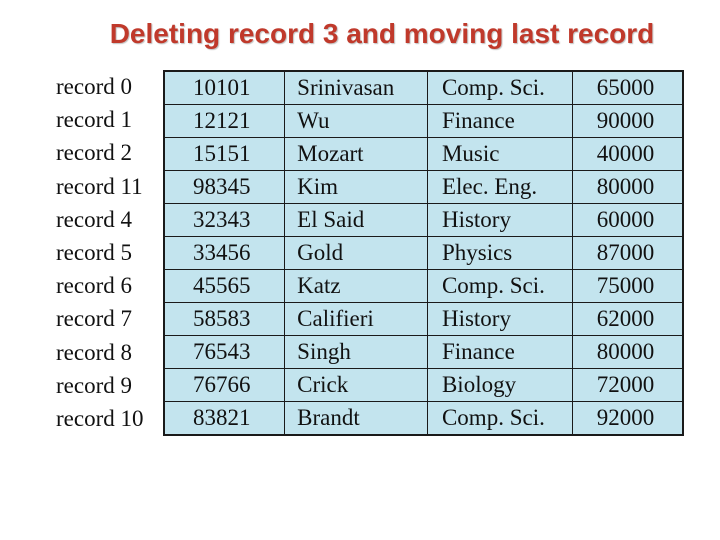 The width and height of the screenshot is (720, 540). Describe the element at coordinates (382, 33) in the screenshot. I see `slide-title: Deleting record 3 and moving last record` at that location.